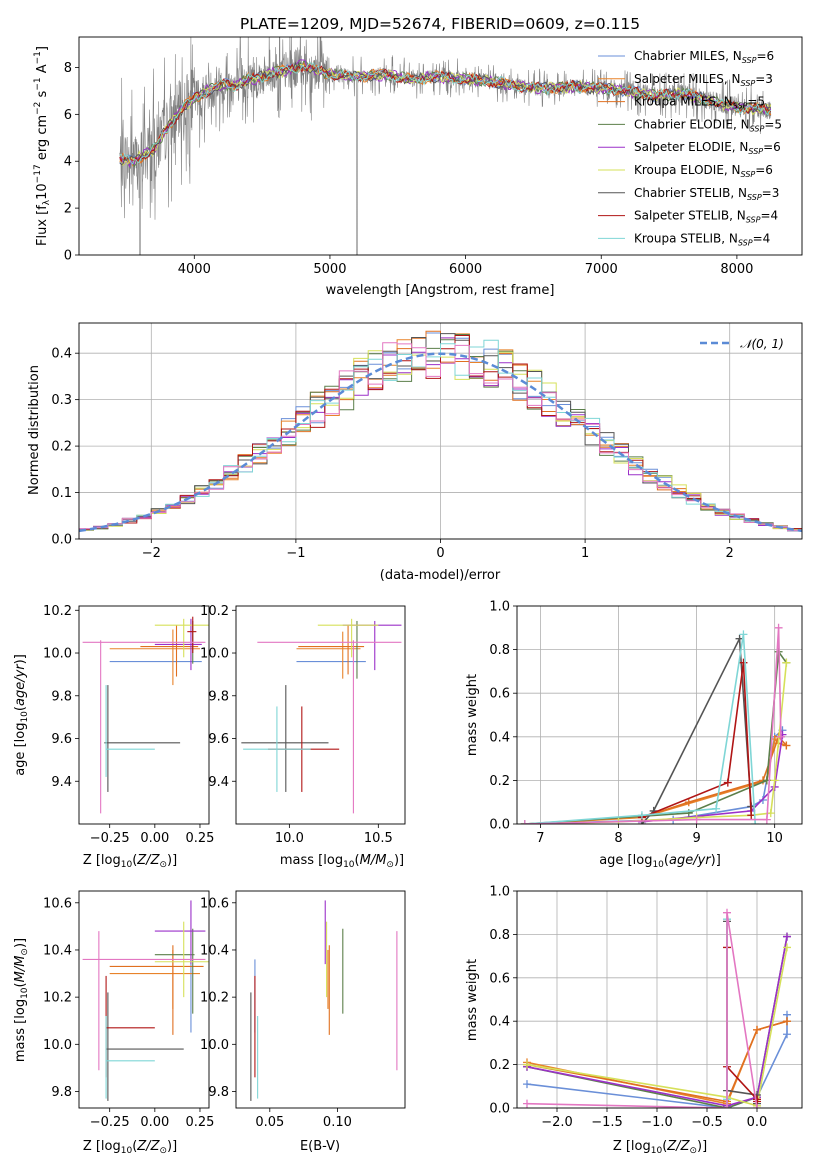 This screenshot has width=819, height=1170. What do you see at coordinates (342, 861) in the screenshot?
I see `mass-x-label: mass [log10(M/M⊙)]` at bounding box center [342, 861].